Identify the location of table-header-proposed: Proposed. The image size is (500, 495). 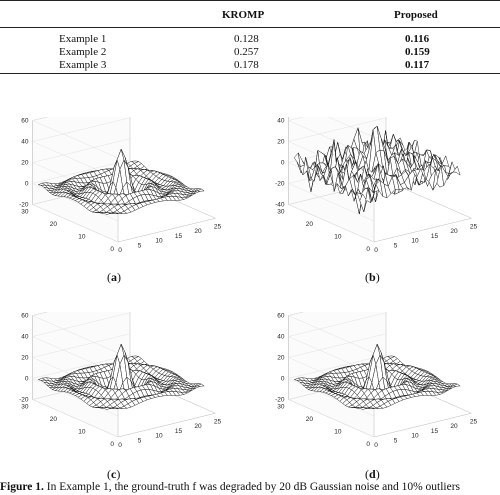
(416, 15).